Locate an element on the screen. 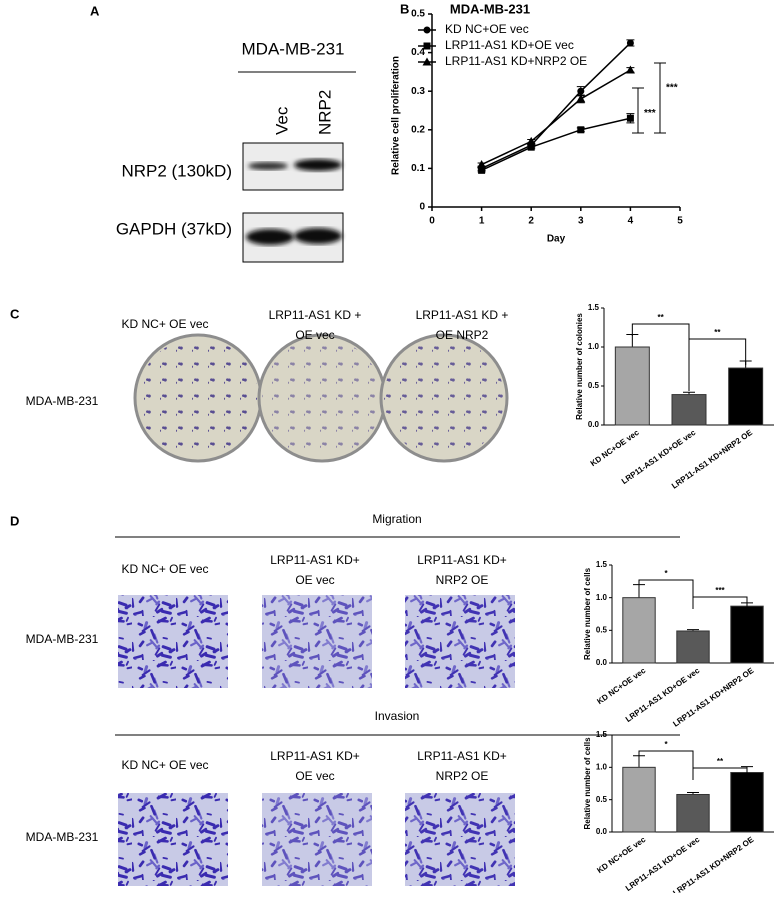  column-label: NRP2 OE is located at coordinates (462, 580).